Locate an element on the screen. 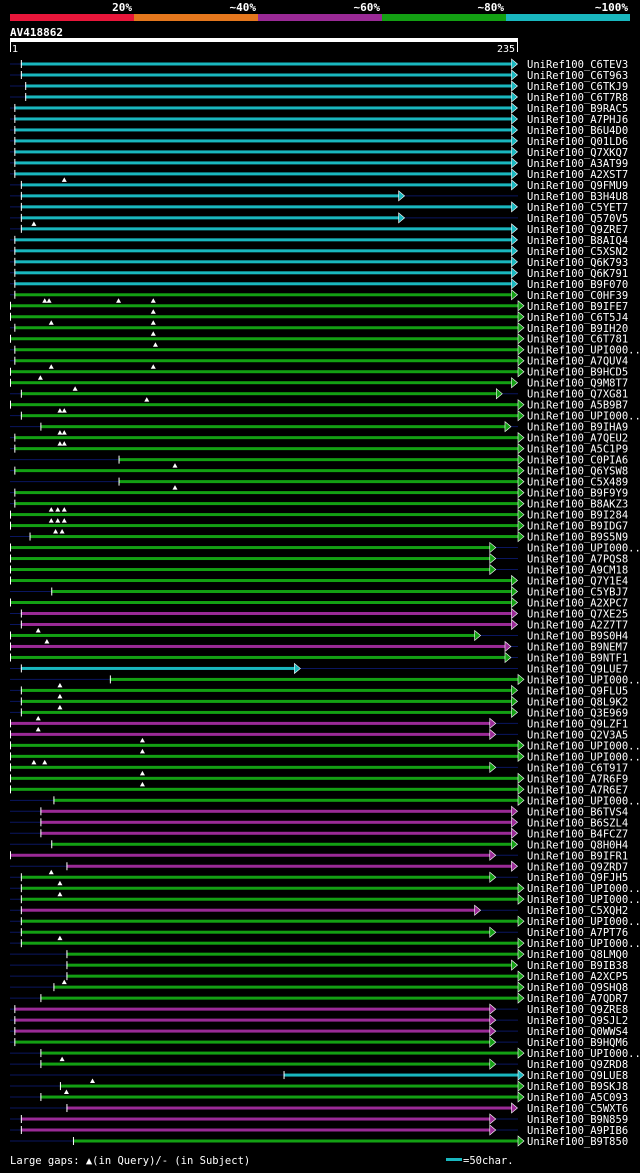 The height and width of the screenshot is (1173, 640). alignment-row: UniRef100_B9IH20 is located at coordinates (319, 327).